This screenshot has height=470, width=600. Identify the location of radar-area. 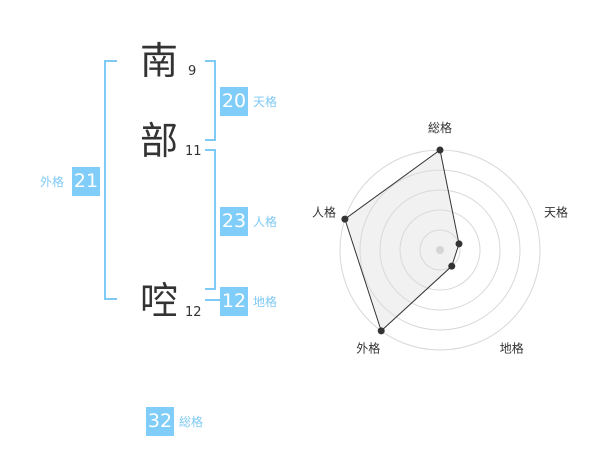
(402, 240).